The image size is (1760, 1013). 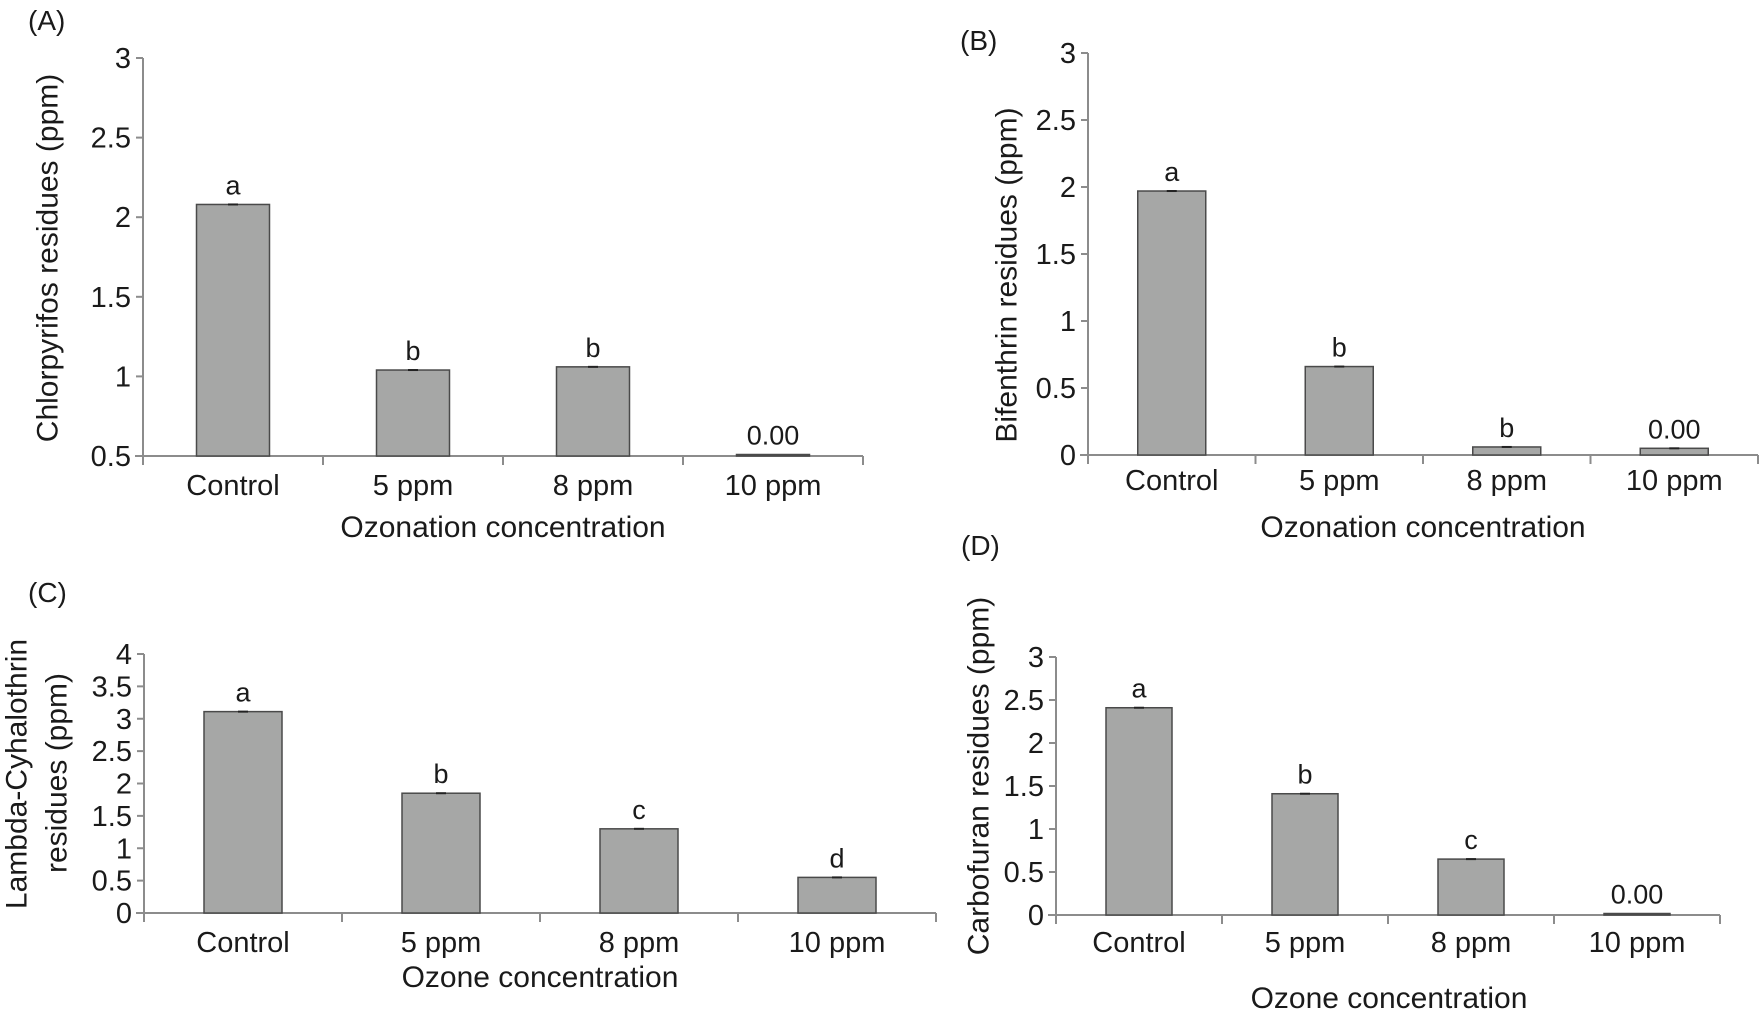 I want to click on panel-letter: (A), so click(x=46, y=20).